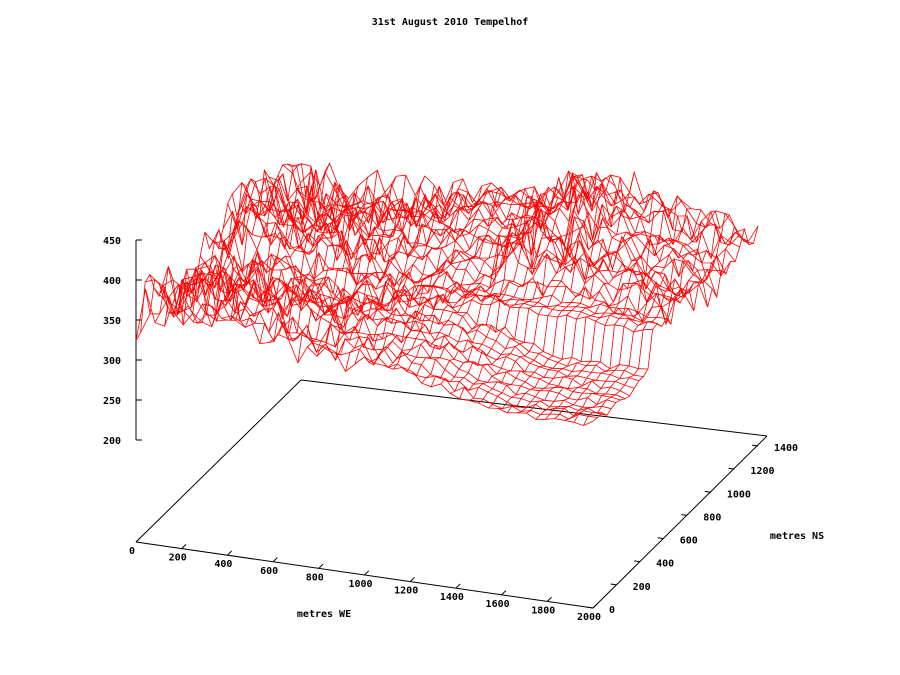 The image size is (900, 675). What do you see at coordinates (112, 281) in the screenshot?
I see `z-tick-label: 400` at bounding box center [112, 281].